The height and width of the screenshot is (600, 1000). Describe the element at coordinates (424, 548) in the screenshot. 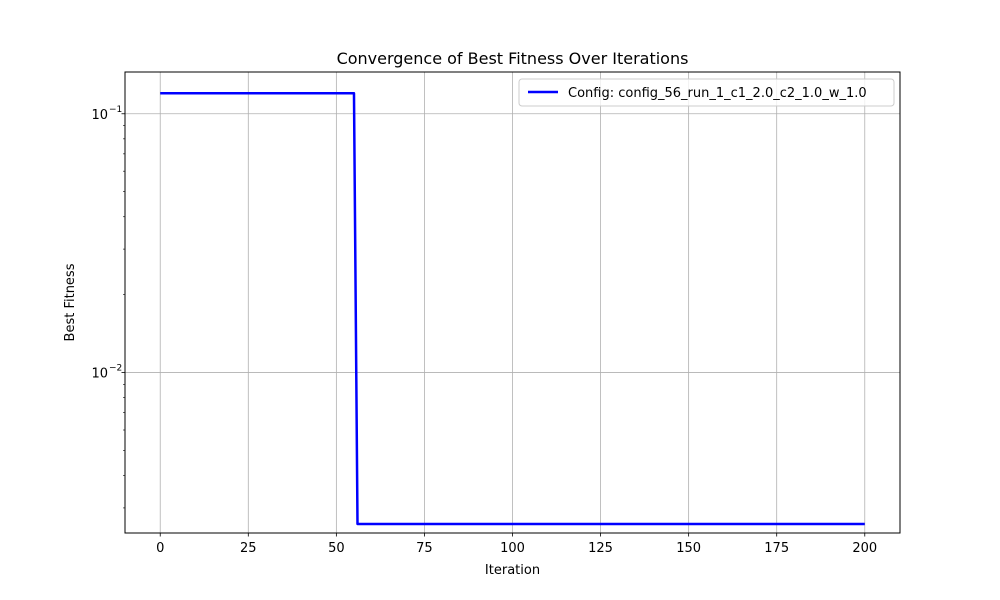

I see `x-tick-label: 75` at that location.